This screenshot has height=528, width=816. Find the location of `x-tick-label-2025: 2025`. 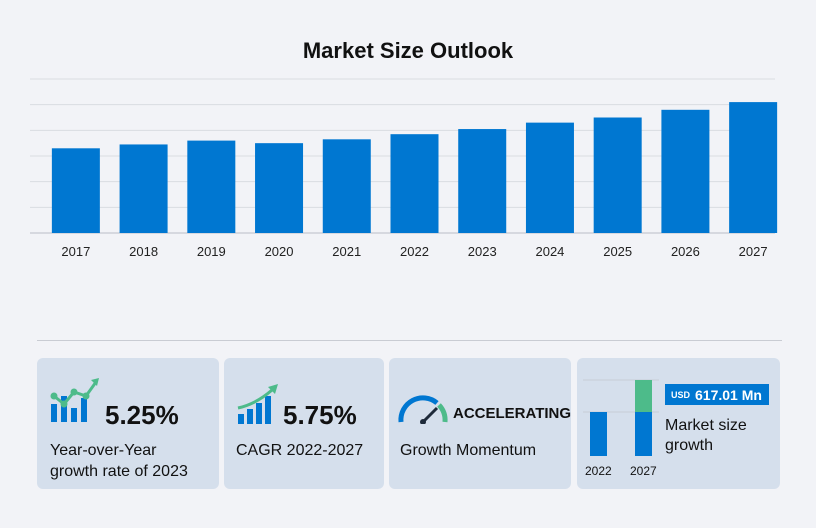

x-tick-label-2025: 2025 is located at coordinates (617, 251).